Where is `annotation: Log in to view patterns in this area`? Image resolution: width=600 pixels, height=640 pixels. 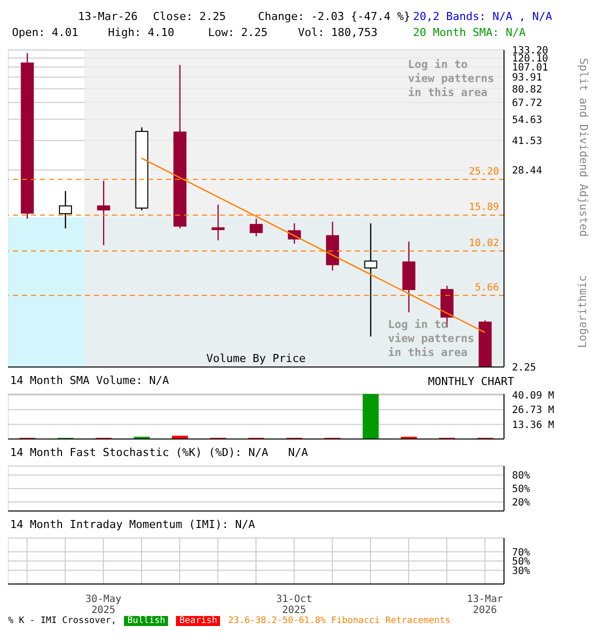 annotation: Log in to view patterns in this area is located at coordinates (452, 79).